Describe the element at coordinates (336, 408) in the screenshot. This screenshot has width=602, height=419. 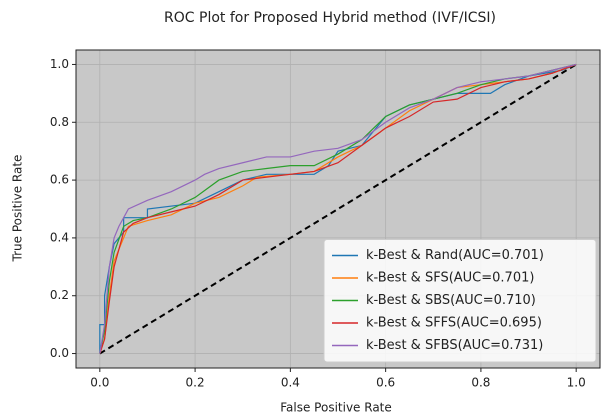
I see `x-axis-label: False Positive Rate` at that location.